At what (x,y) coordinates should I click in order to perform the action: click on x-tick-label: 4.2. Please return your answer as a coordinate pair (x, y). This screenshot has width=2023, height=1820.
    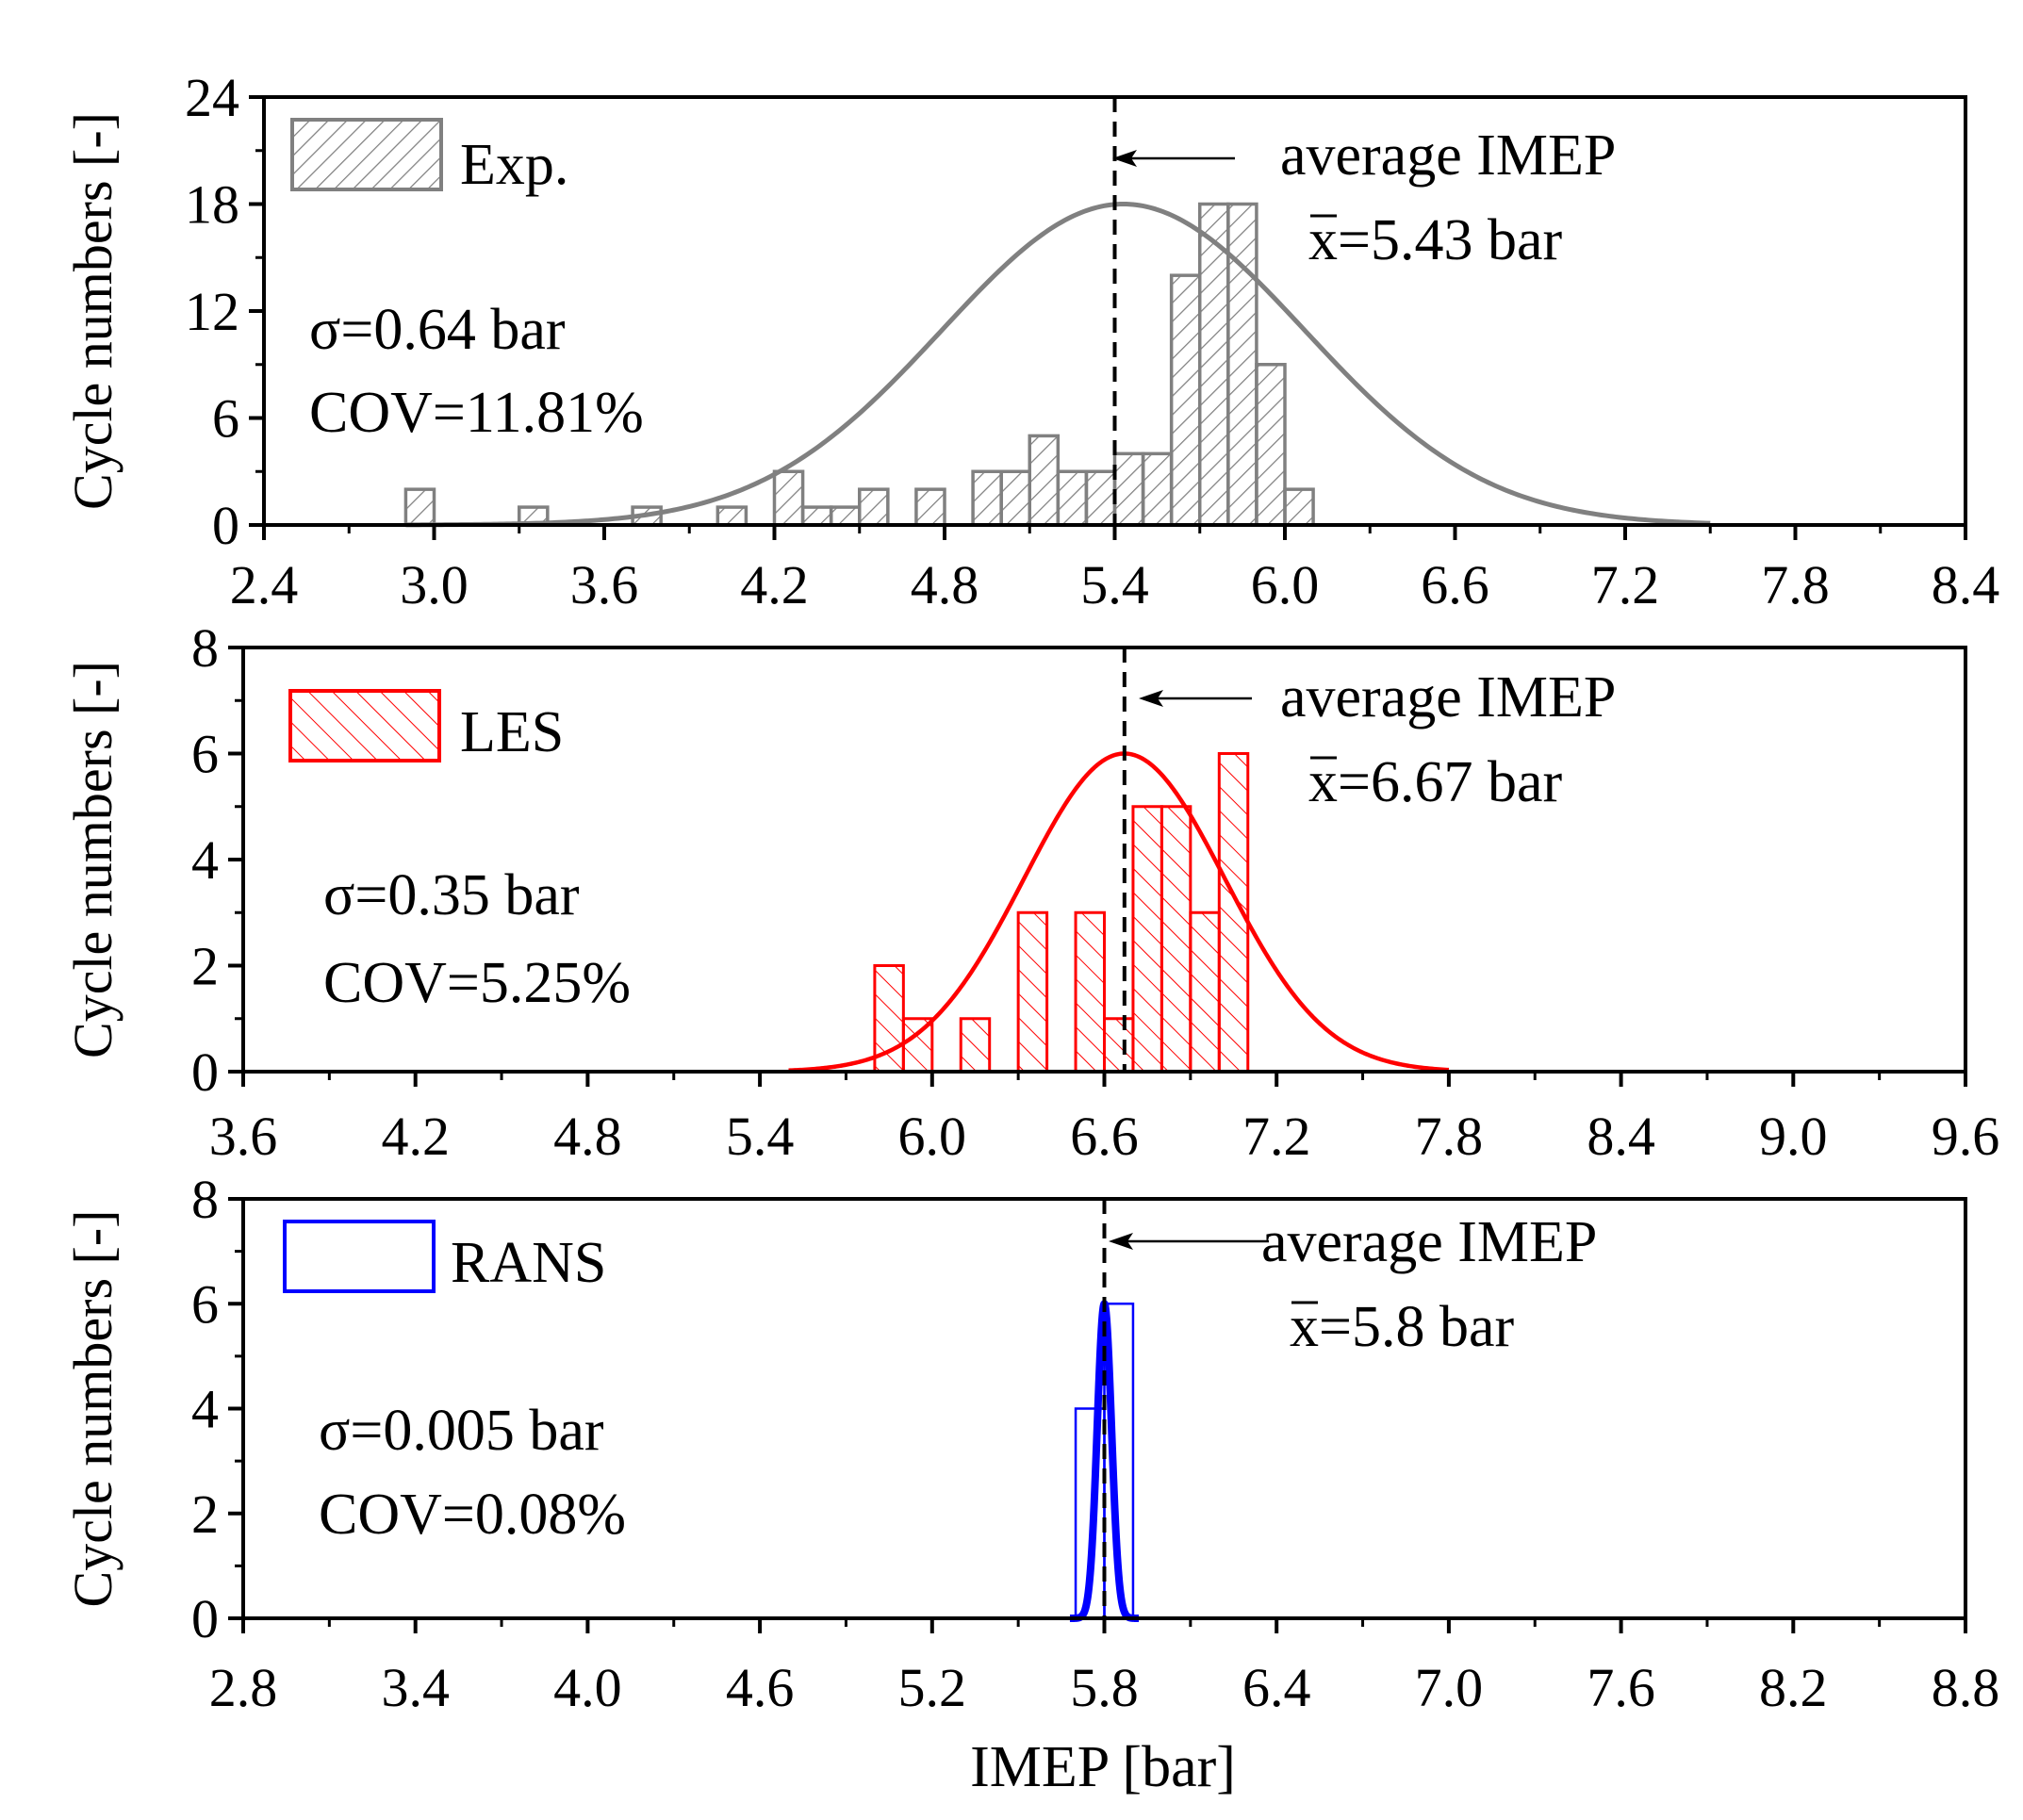
    Looking at the image, I should click on (774, 584).